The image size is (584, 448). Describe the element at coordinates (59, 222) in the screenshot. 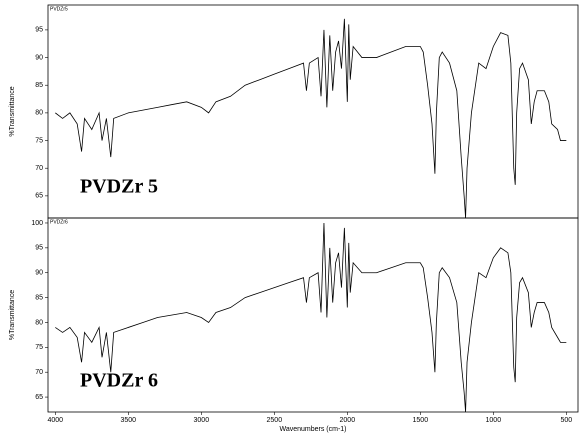

I see `panel-id: PVDZr6` at that location.